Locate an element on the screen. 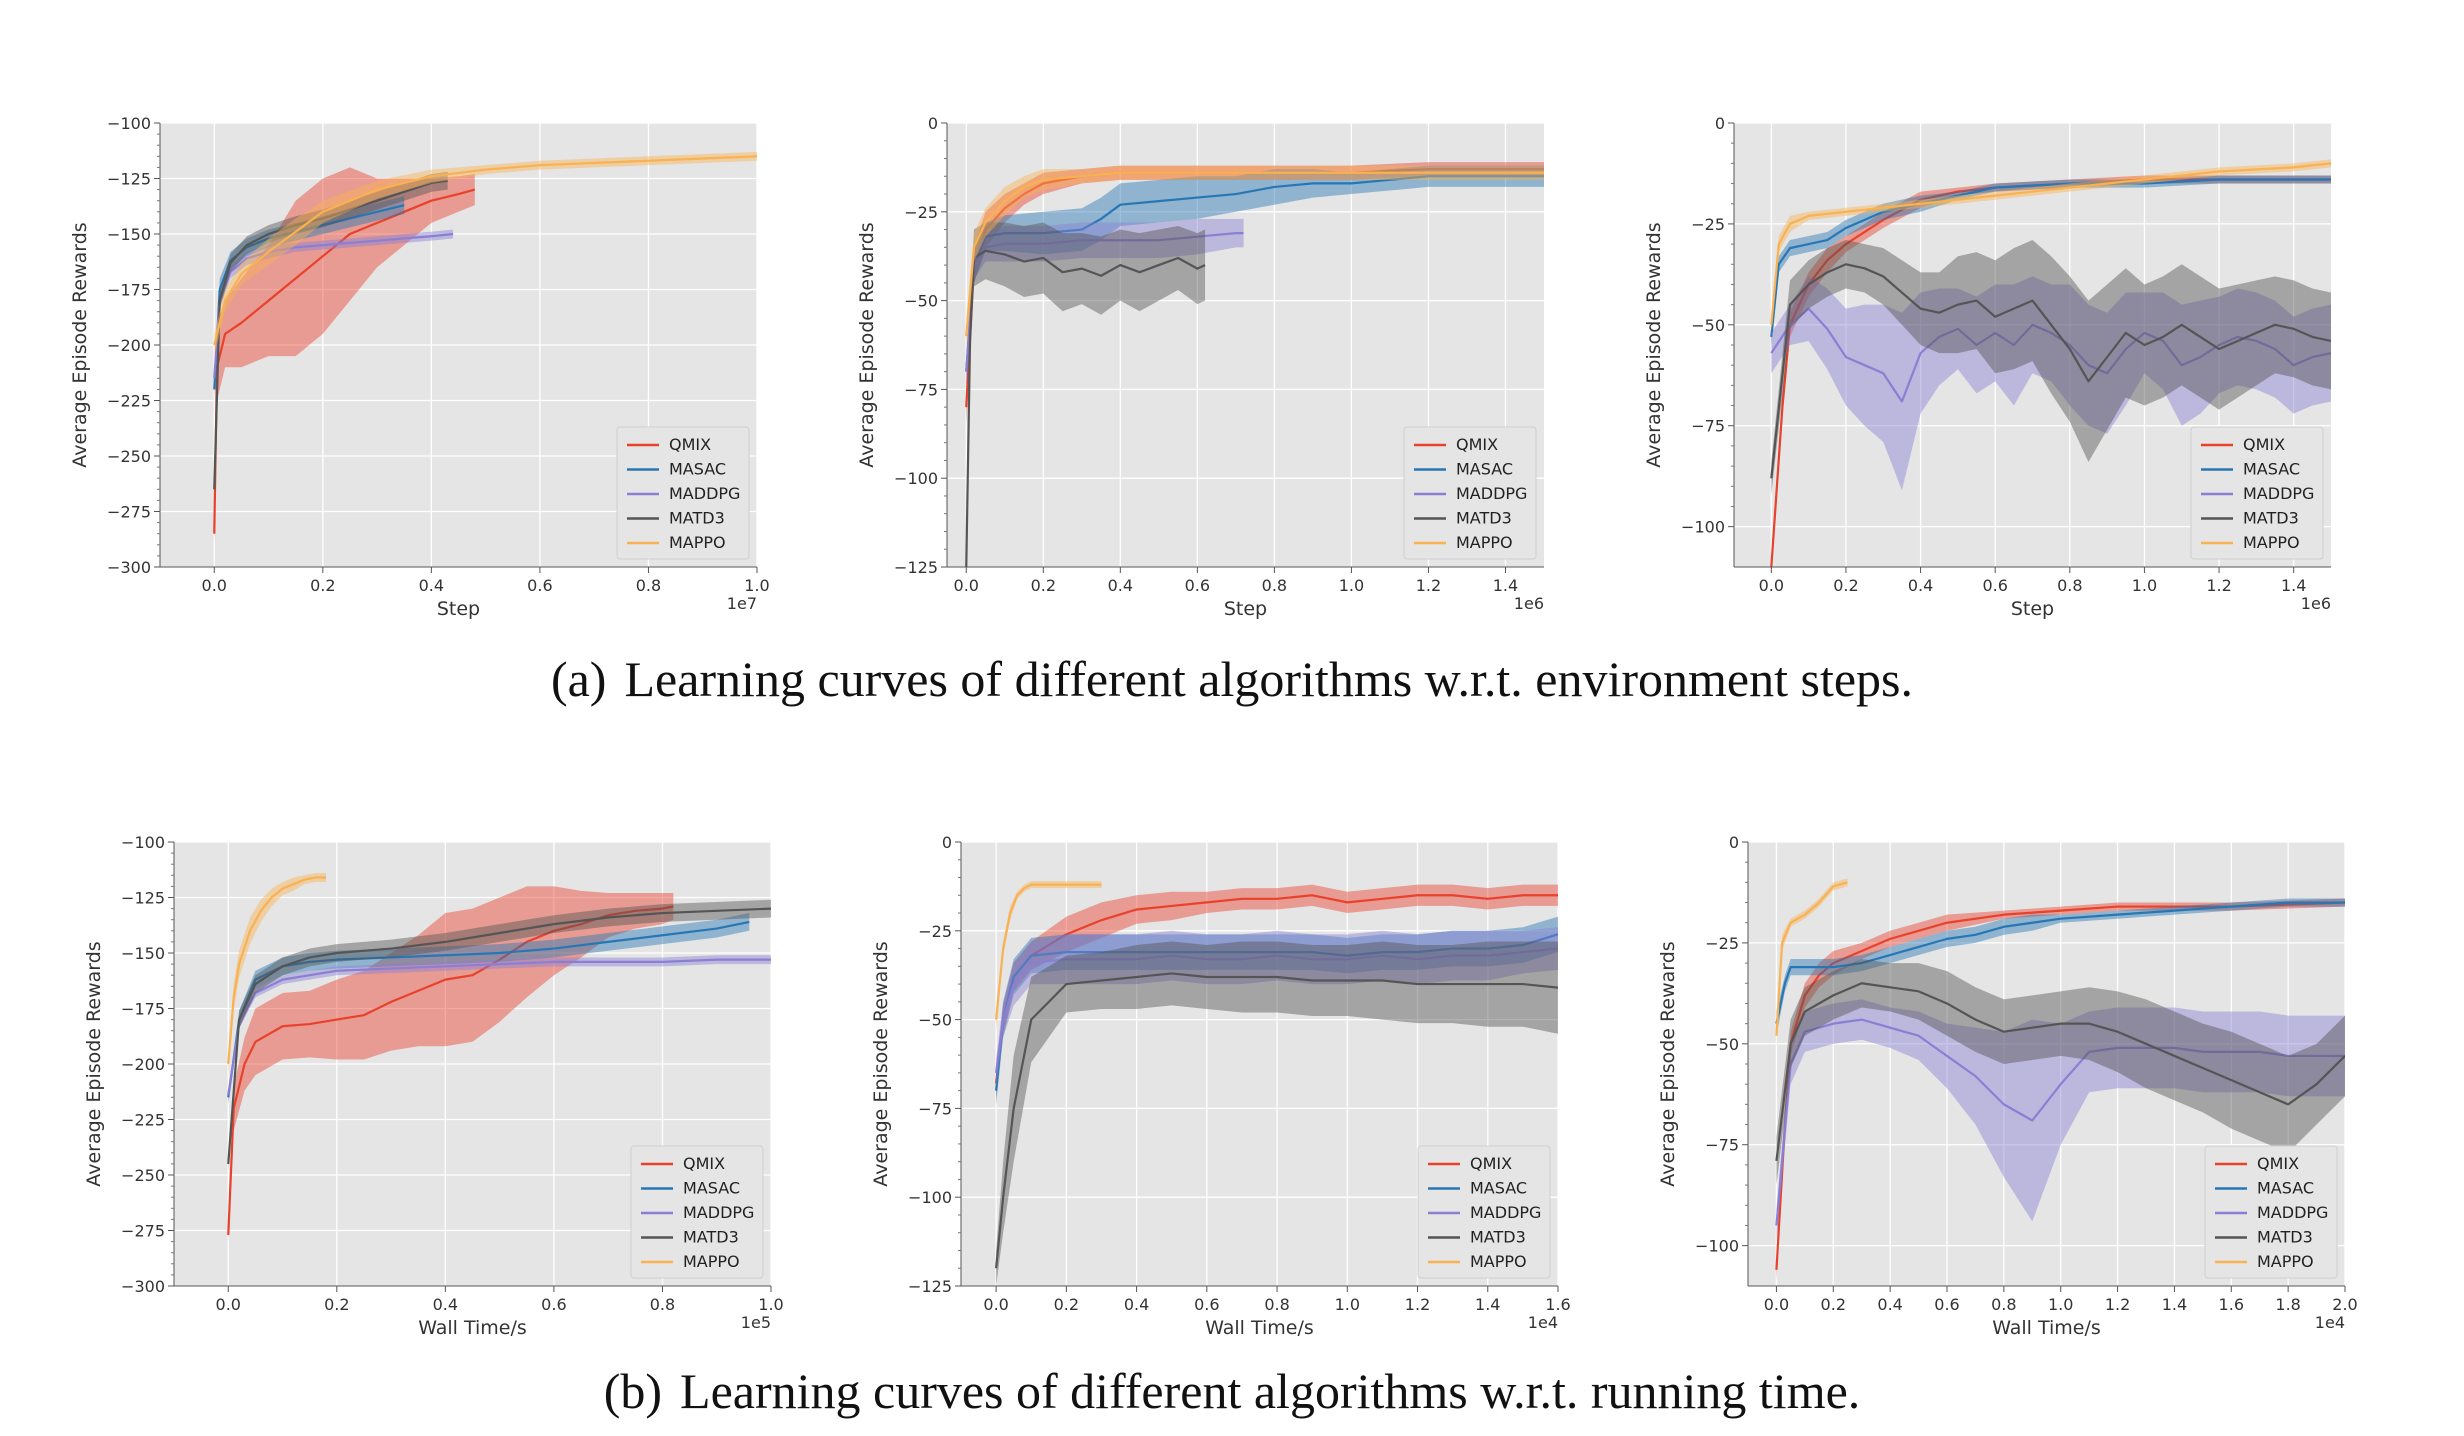 The height and width of the screenshot is (1436, 2464). chart-a2-band-qmix is located at coordinates (1255, 293).